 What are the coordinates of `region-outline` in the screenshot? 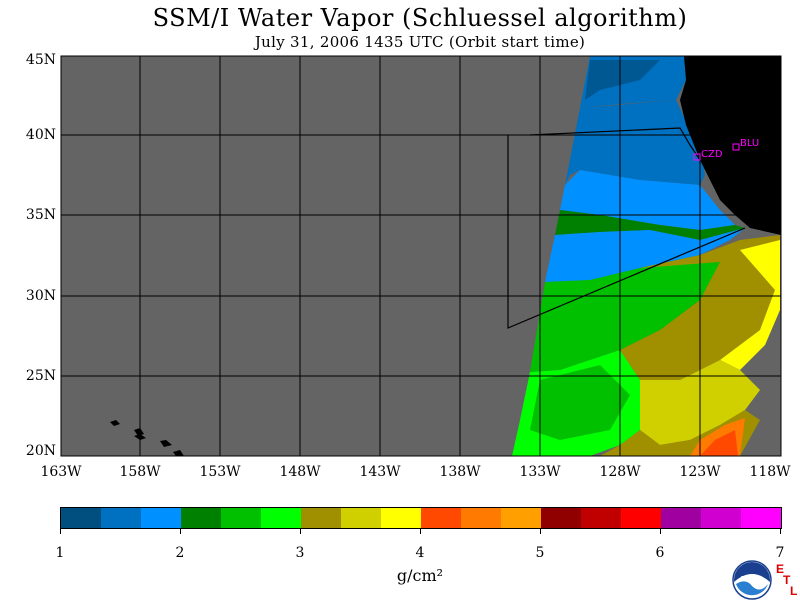 It's located at (615, 144).